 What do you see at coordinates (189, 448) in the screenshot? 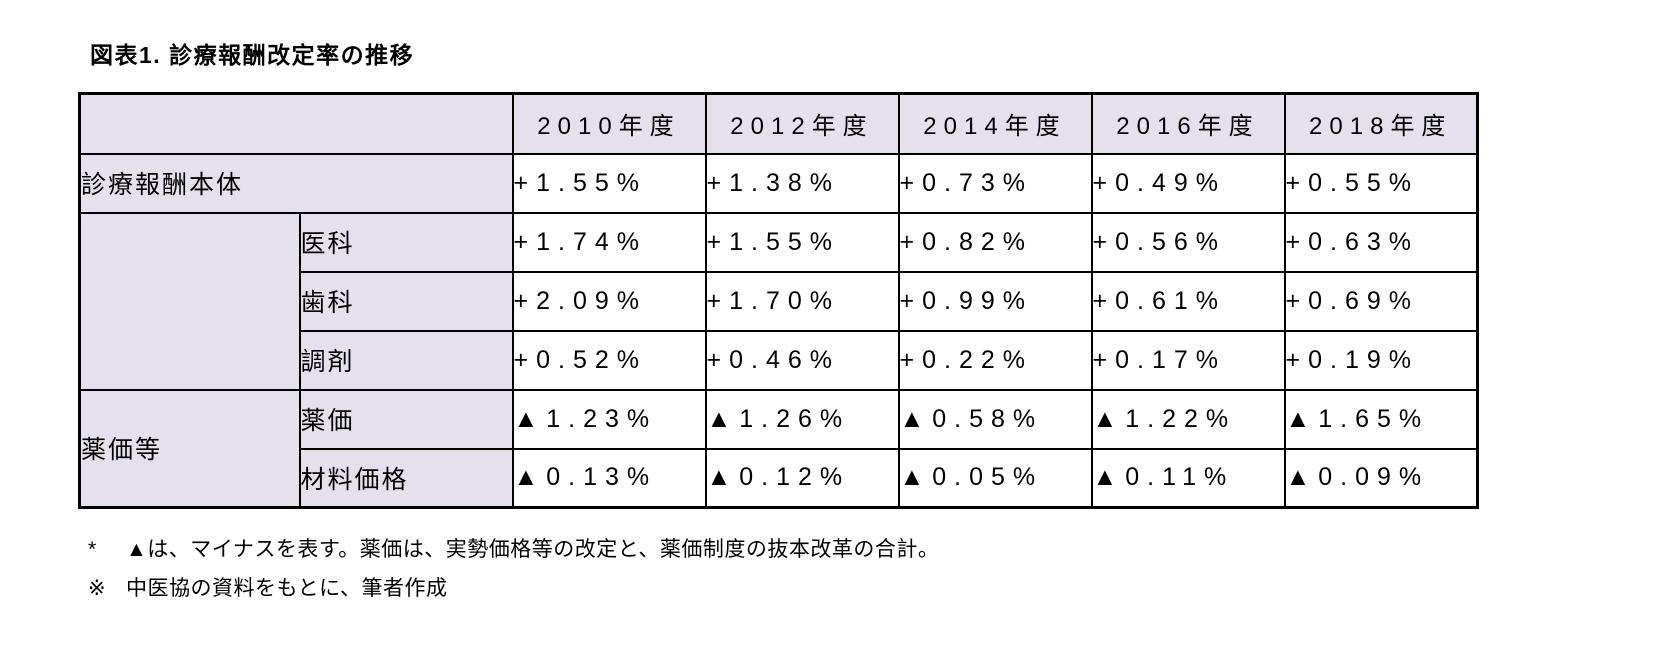
I see `group-label-yakkato: 薬価等` at bounding box center [189, 448].